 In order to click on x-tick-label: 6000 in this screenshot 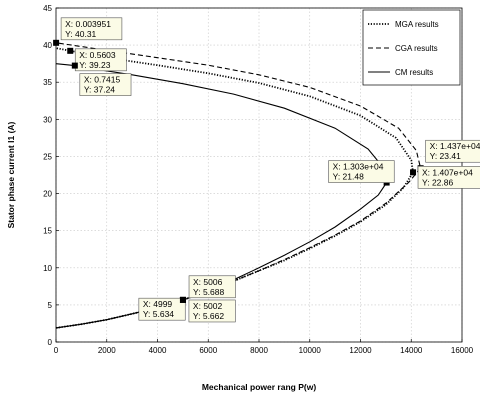, I will do `click(208, 350)`.